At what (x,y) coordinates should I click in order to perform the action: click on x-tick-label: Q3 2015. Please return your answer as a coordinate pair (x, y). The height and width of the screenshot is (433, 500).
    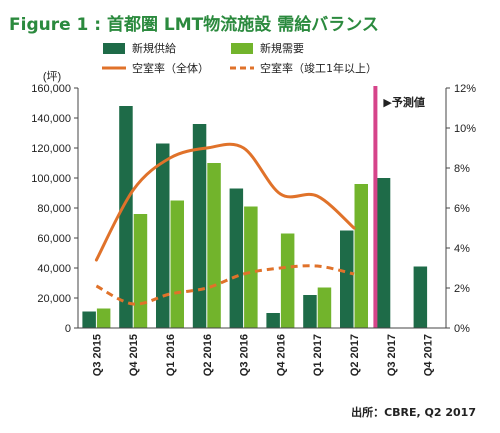
    Looking at the image, I should click on (97, 355).